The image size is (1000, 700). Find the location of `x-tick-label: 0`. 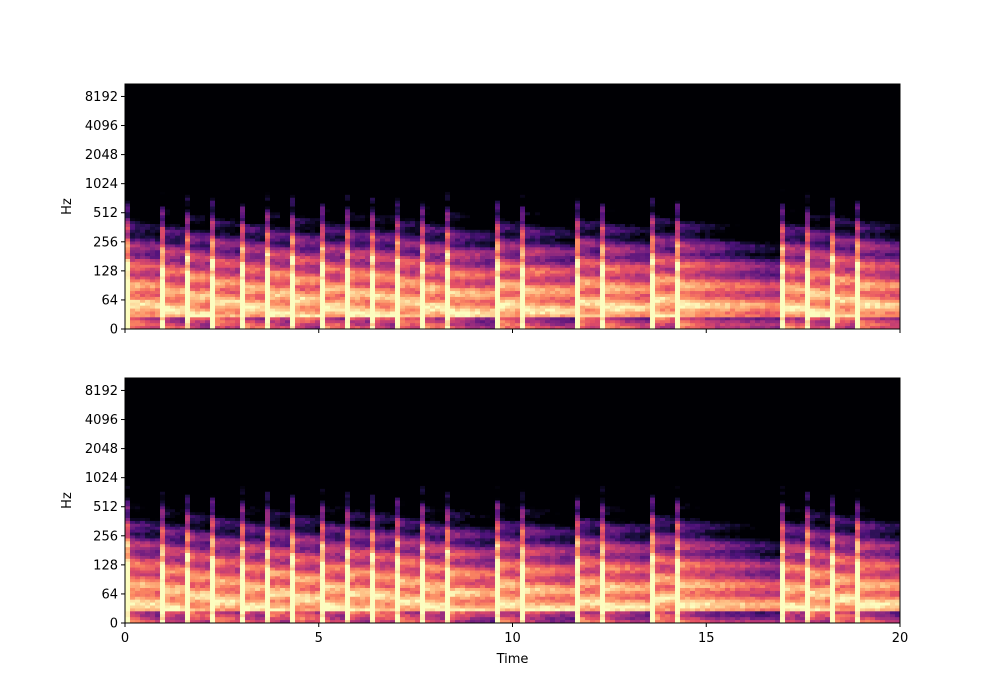

x-tick-label: 0 is located at coordinates (125, 638).